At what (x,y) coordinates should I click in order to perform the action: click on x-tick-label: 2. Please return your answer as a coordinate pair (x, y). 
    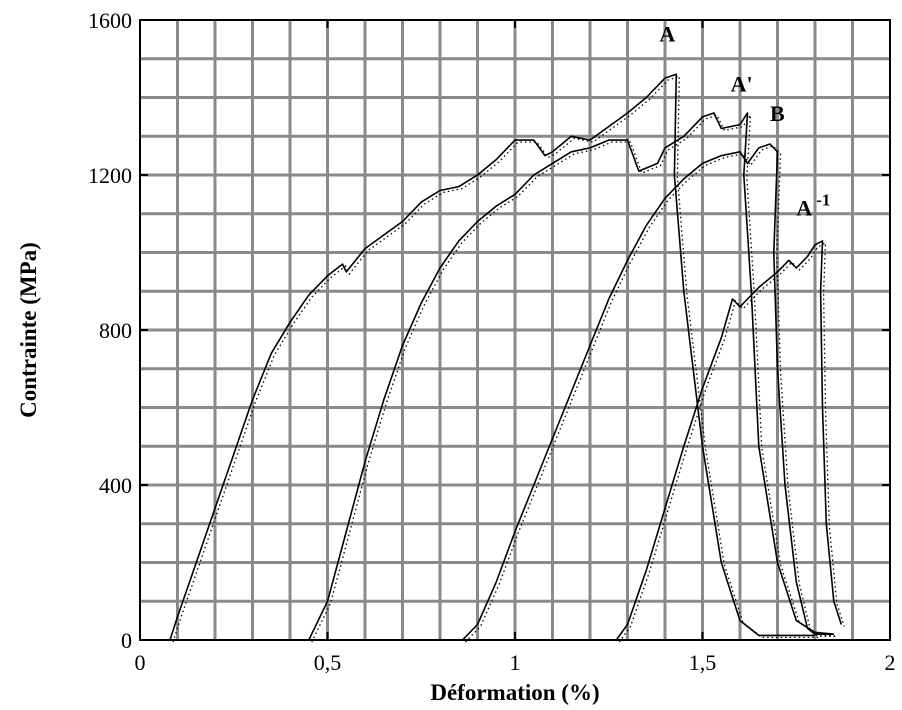
    Looking at the image, I should click on (890, 662).